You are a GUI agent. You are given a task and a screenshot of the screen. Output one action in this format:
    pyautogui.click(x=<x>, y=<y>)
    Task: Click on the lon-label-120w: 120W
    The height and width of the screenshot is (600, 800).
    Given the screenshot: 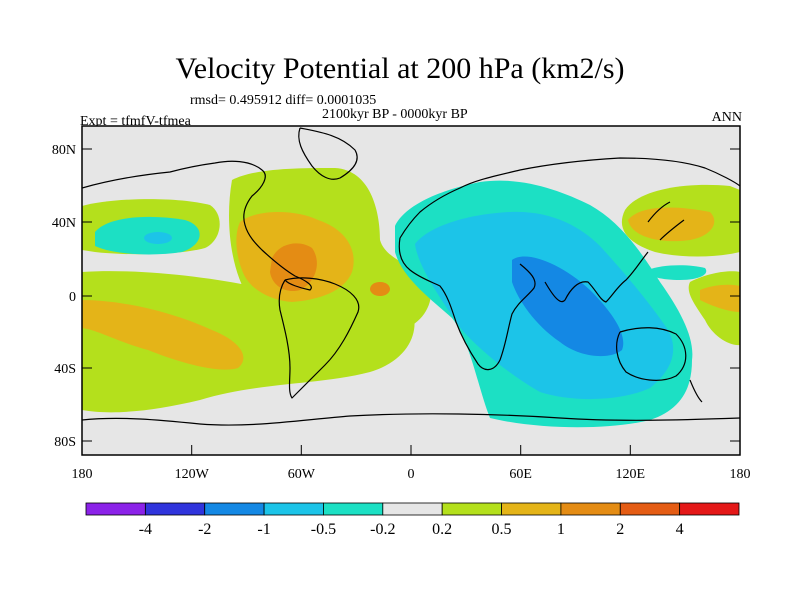 What is the action you would take?
    pyautogui.click(x=192, y=474)
    